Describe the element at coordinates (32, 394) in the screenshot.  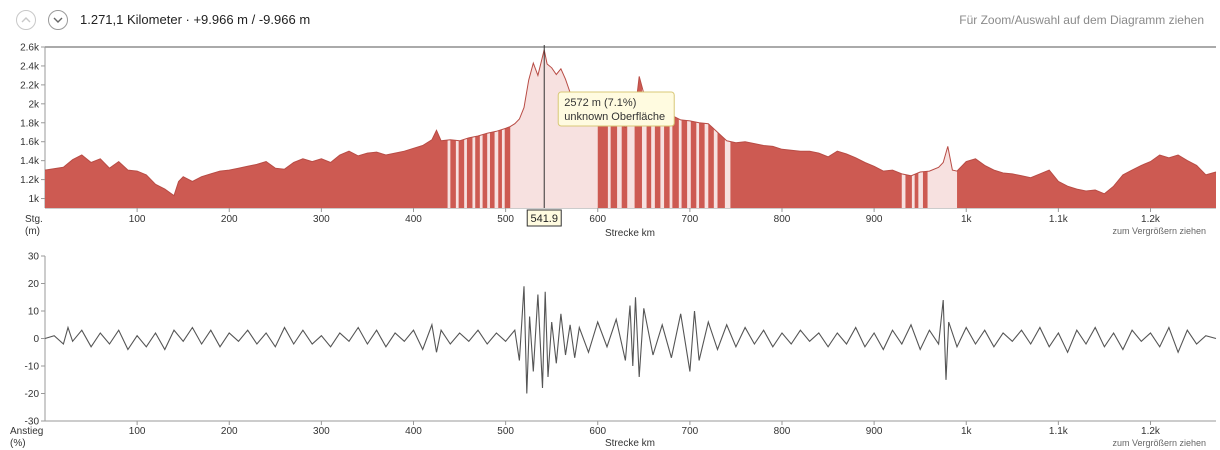
I see `gradient-y-tick-label: -20` at that location.